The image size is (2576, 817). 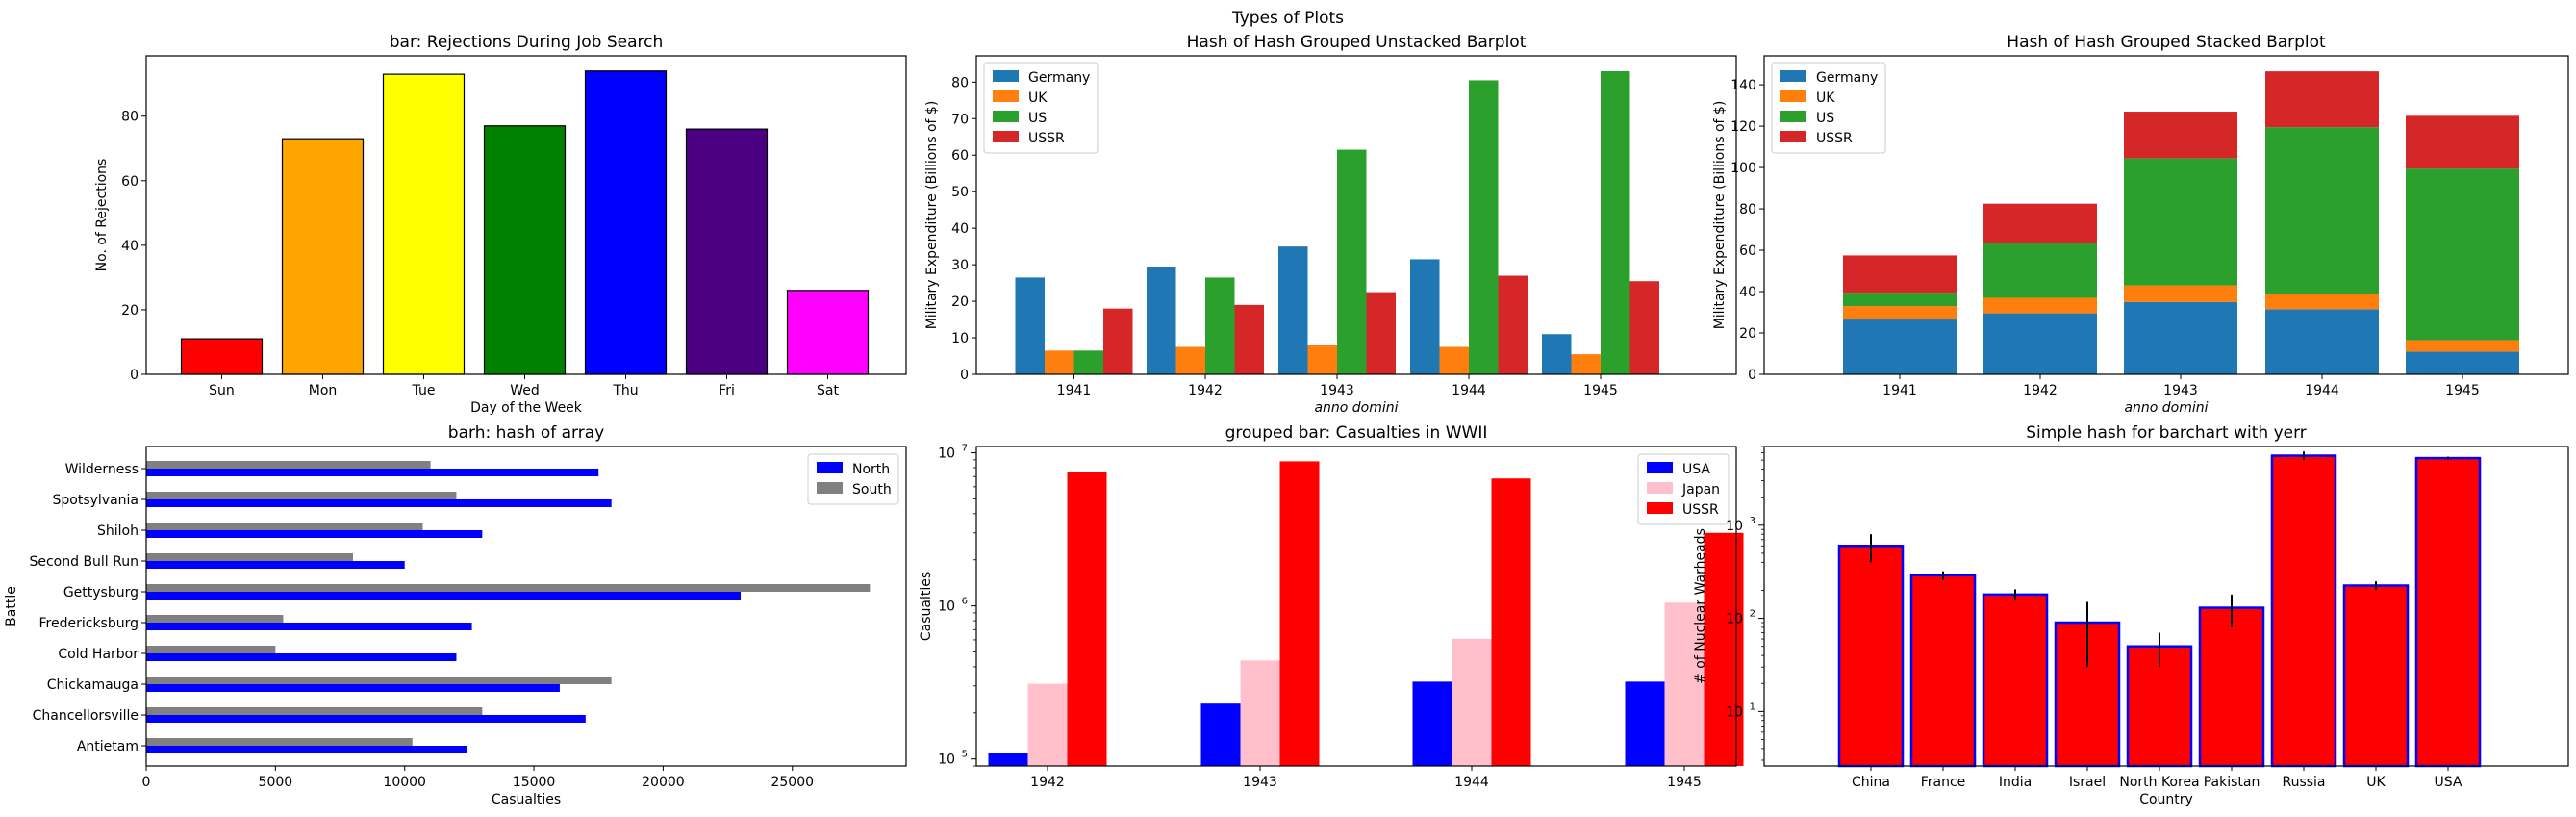 What do you see at coordinates (1871, 782) in the screenshot?
I see `x-tick-label: China` at bounding box center [1871, 782].